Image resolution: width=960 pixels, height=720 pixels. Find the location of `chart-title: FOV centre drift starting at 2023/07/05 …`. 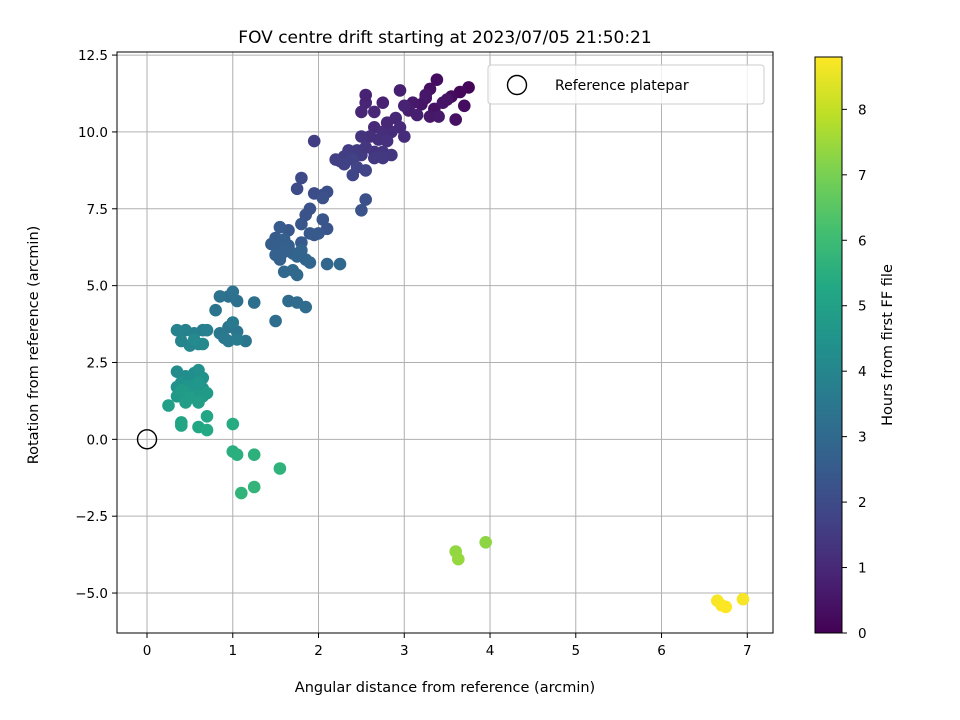

chart-title: FOV centre drift starting at 2023/07/05 … is located at coordinates (444, 38).